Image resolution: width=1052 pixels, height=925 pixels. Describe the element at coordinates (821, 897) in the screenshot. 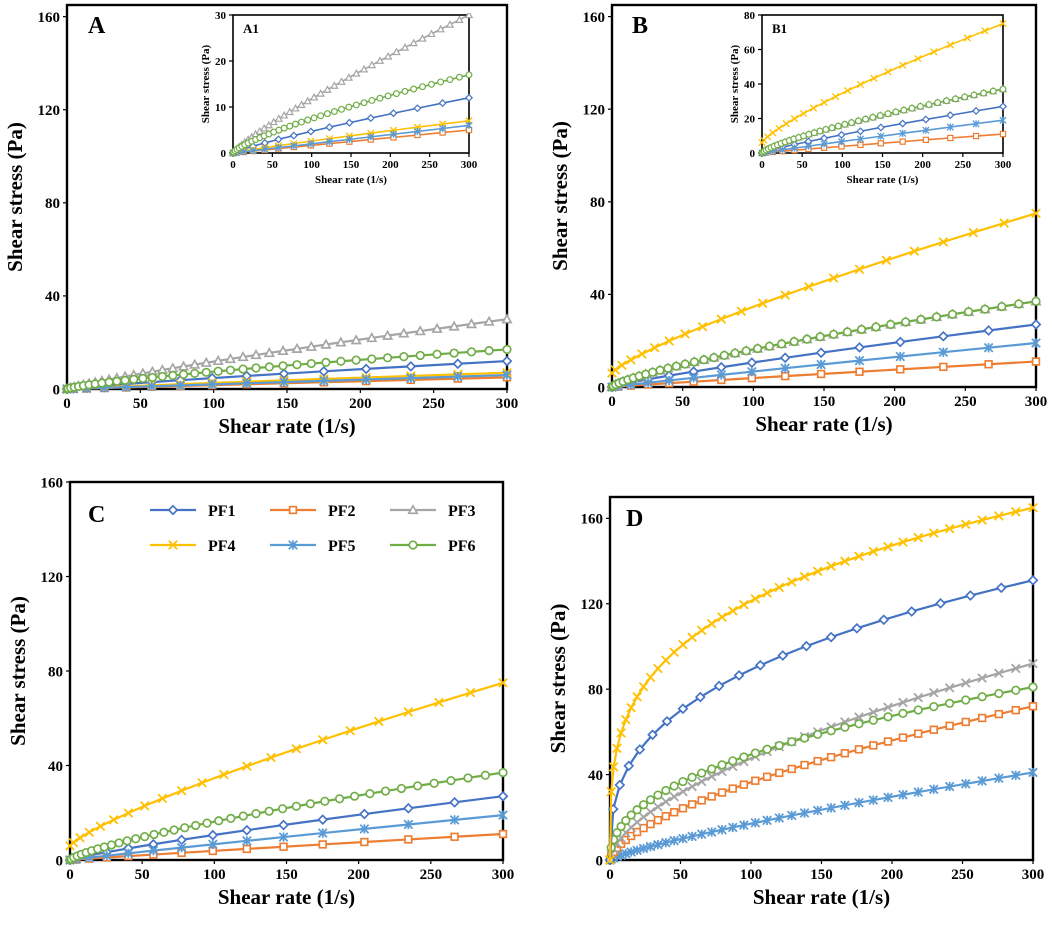

I see `x-axis-title: Shear rate (1/s)` at that location.